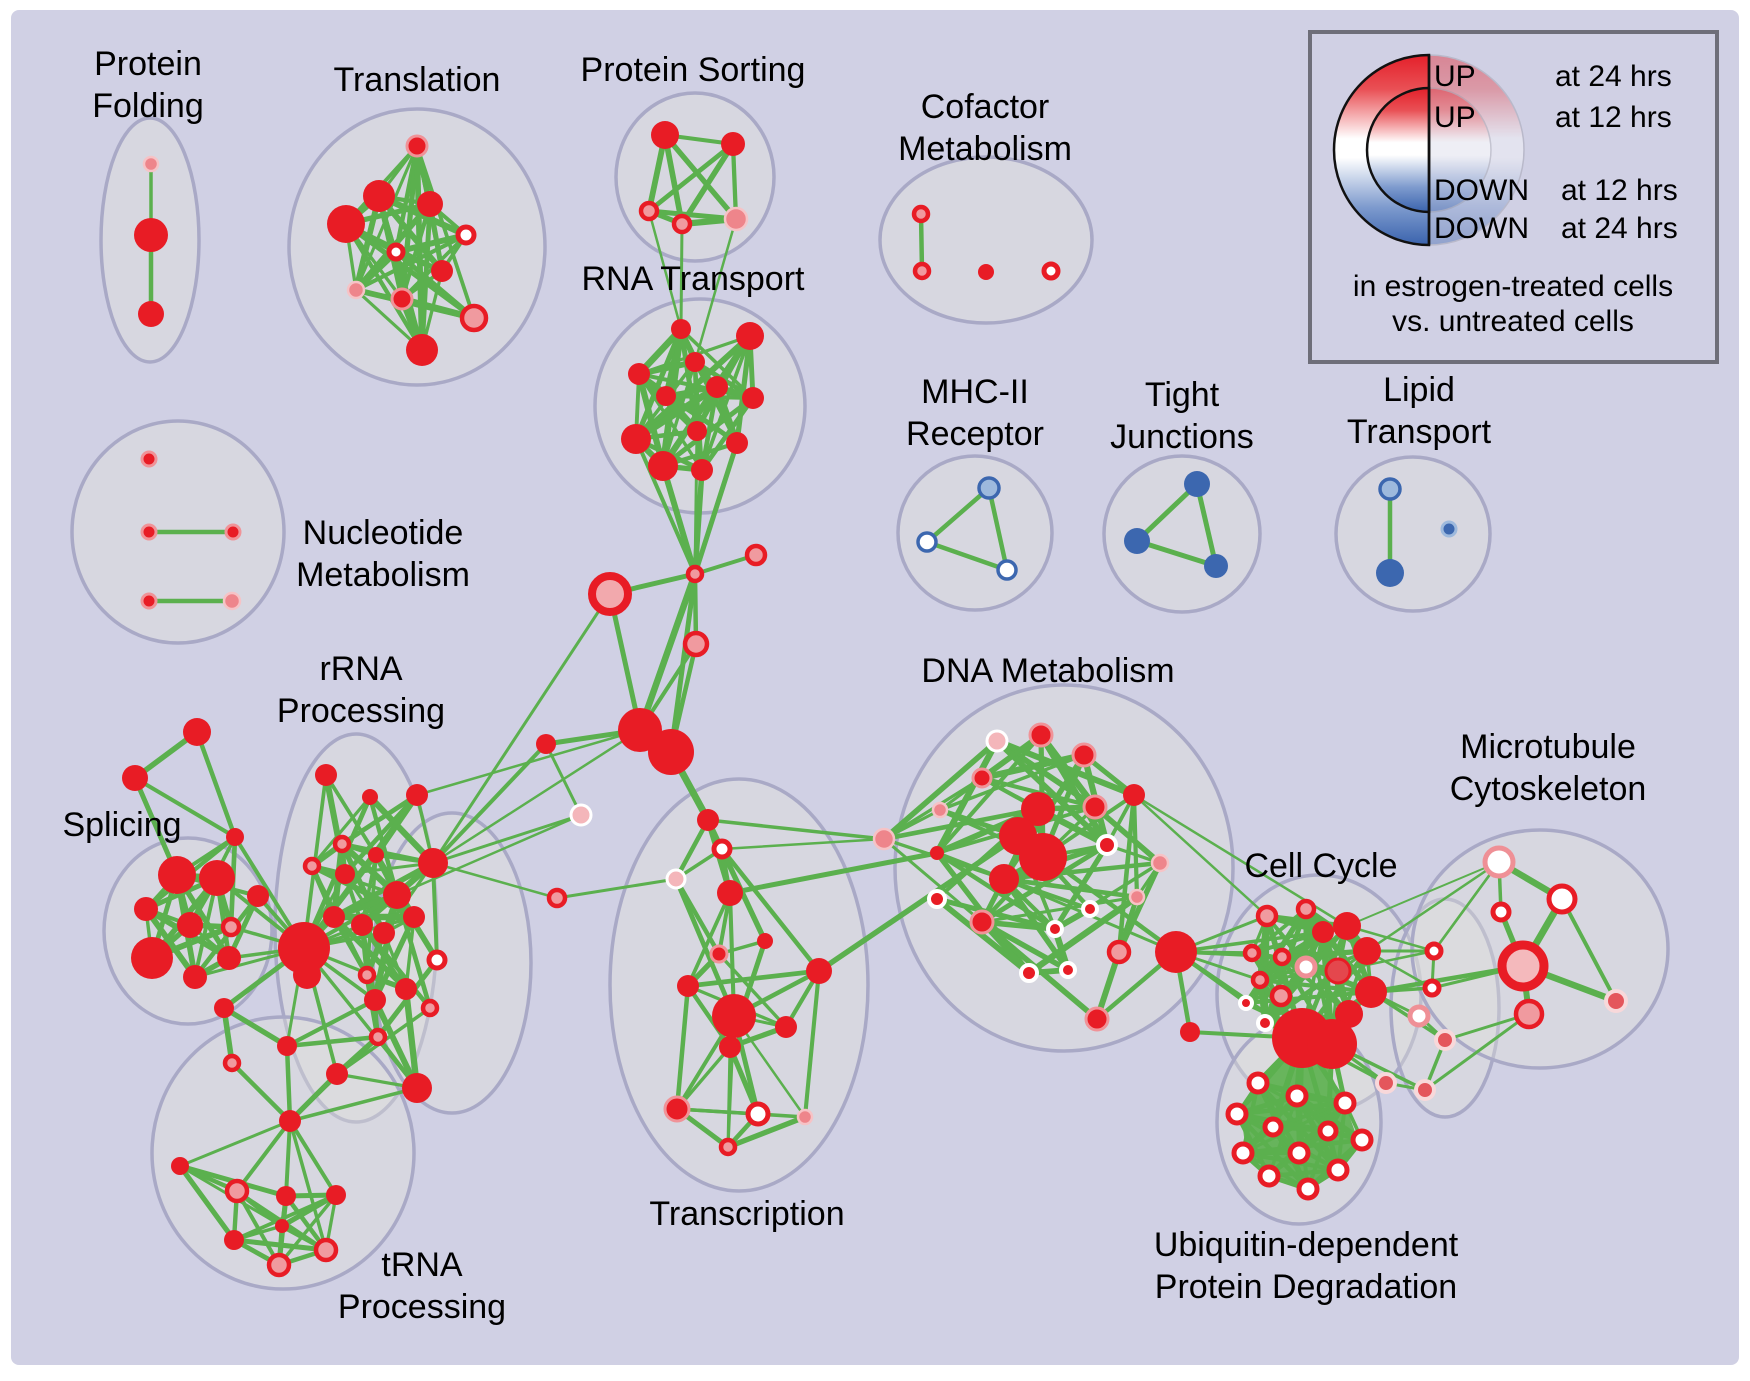  I want to click on svg-text: Protein Sorting, so click(693, 70).